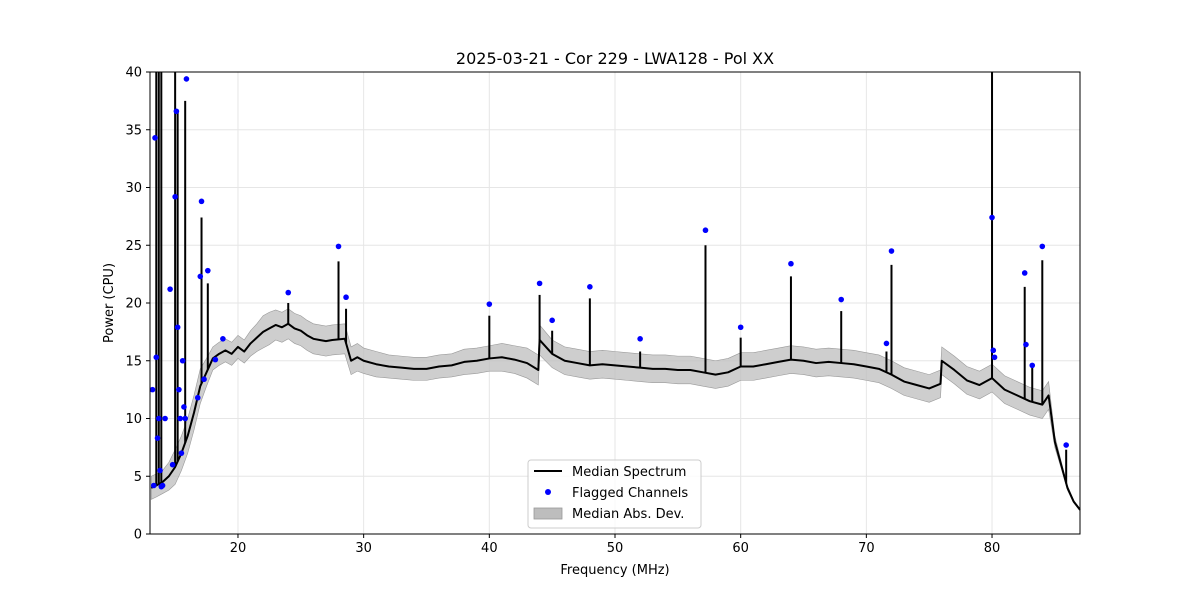  What do you see at coordinates (548, 492) in the screenshot?
I see `legend-point-swatch` at bounding box center [548, 492].